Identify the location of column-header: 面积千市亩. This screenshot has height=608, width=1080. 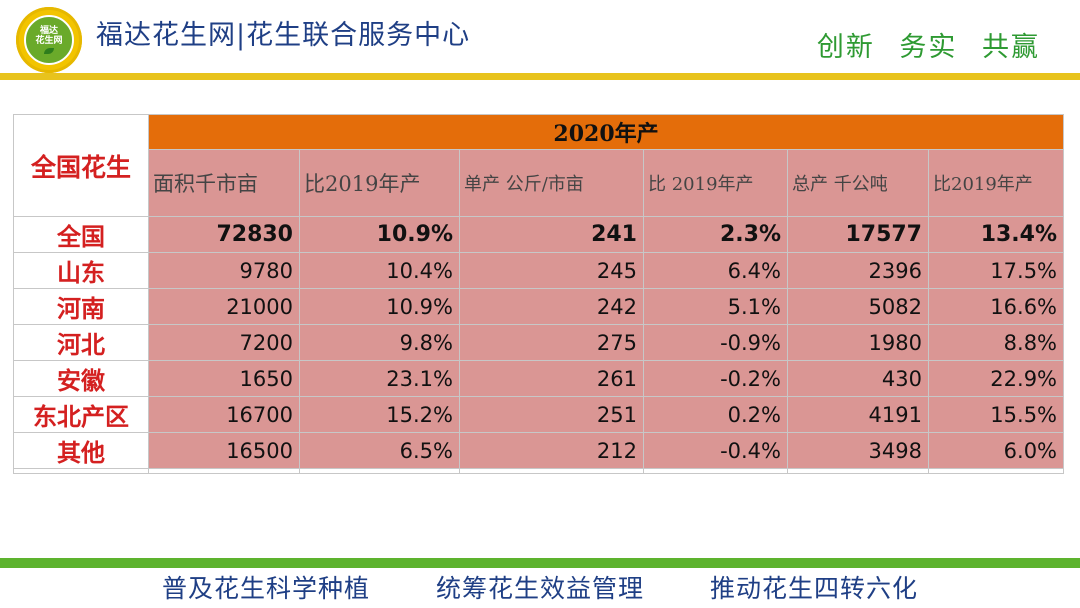
(224, 183).